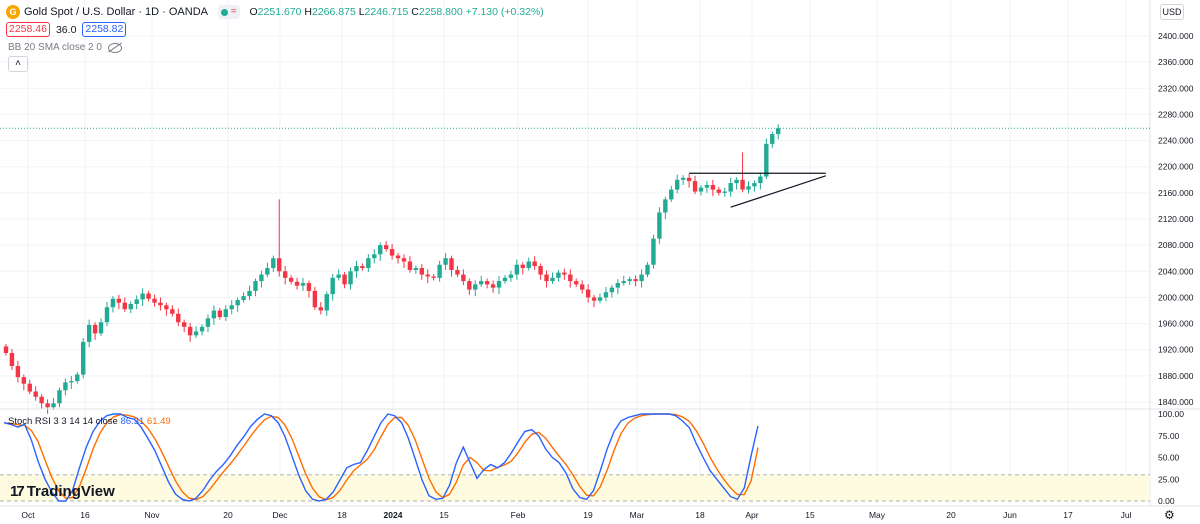 This screenshot has height=524, width=1200. What do you see at coordinates (588, 515) in the screenshot?
I see `time-tick-label: 19` at bounding box center [588, 515].